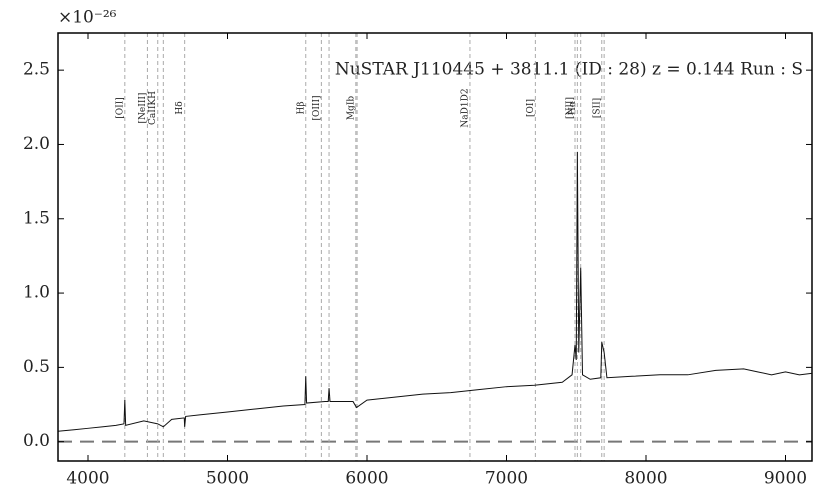 The image size is (830, 498). I want to click on y-tick-label: 1.0, so click(36, 293).